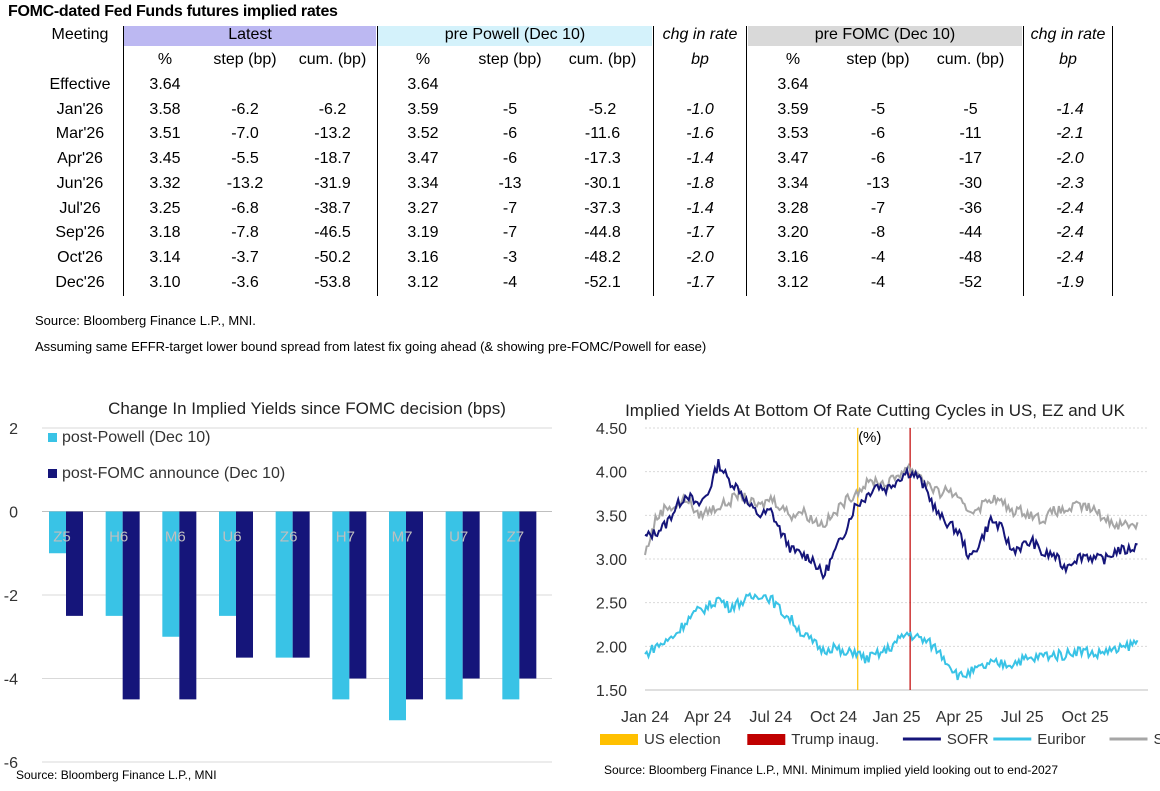  I want to click on table-cell-l-pct: 3.18, so click(165, 233).